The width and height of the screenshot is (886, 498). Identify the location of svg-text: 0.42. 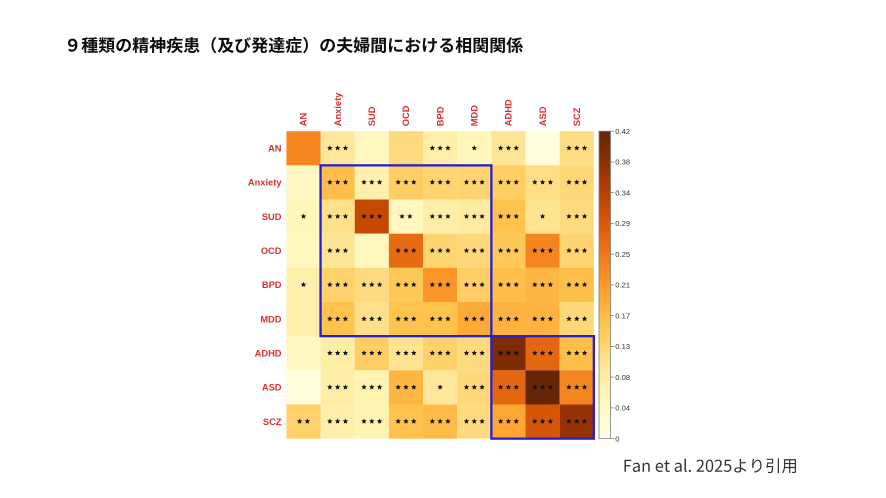
(622, 131).